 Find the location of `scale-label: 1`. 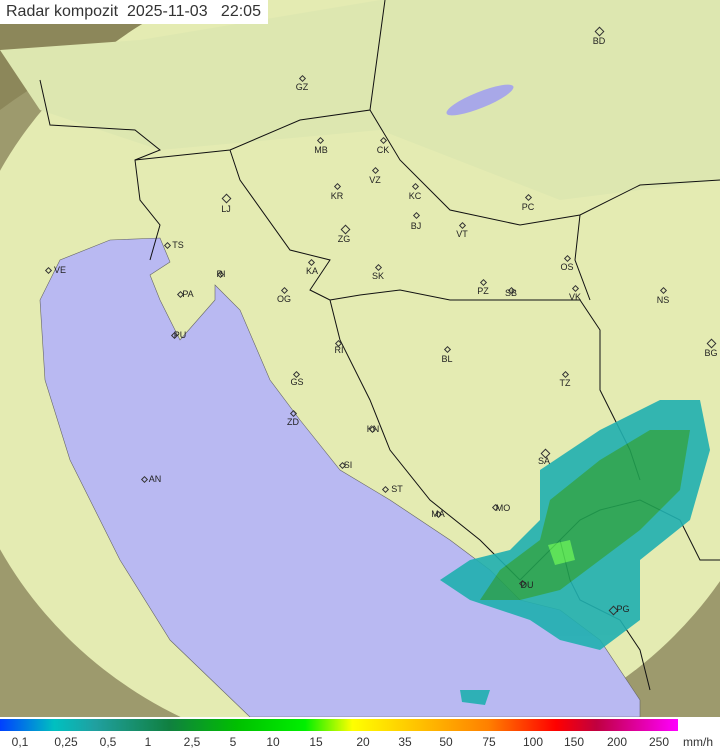

scale-label: 1 is located at coordinates (148, 742).